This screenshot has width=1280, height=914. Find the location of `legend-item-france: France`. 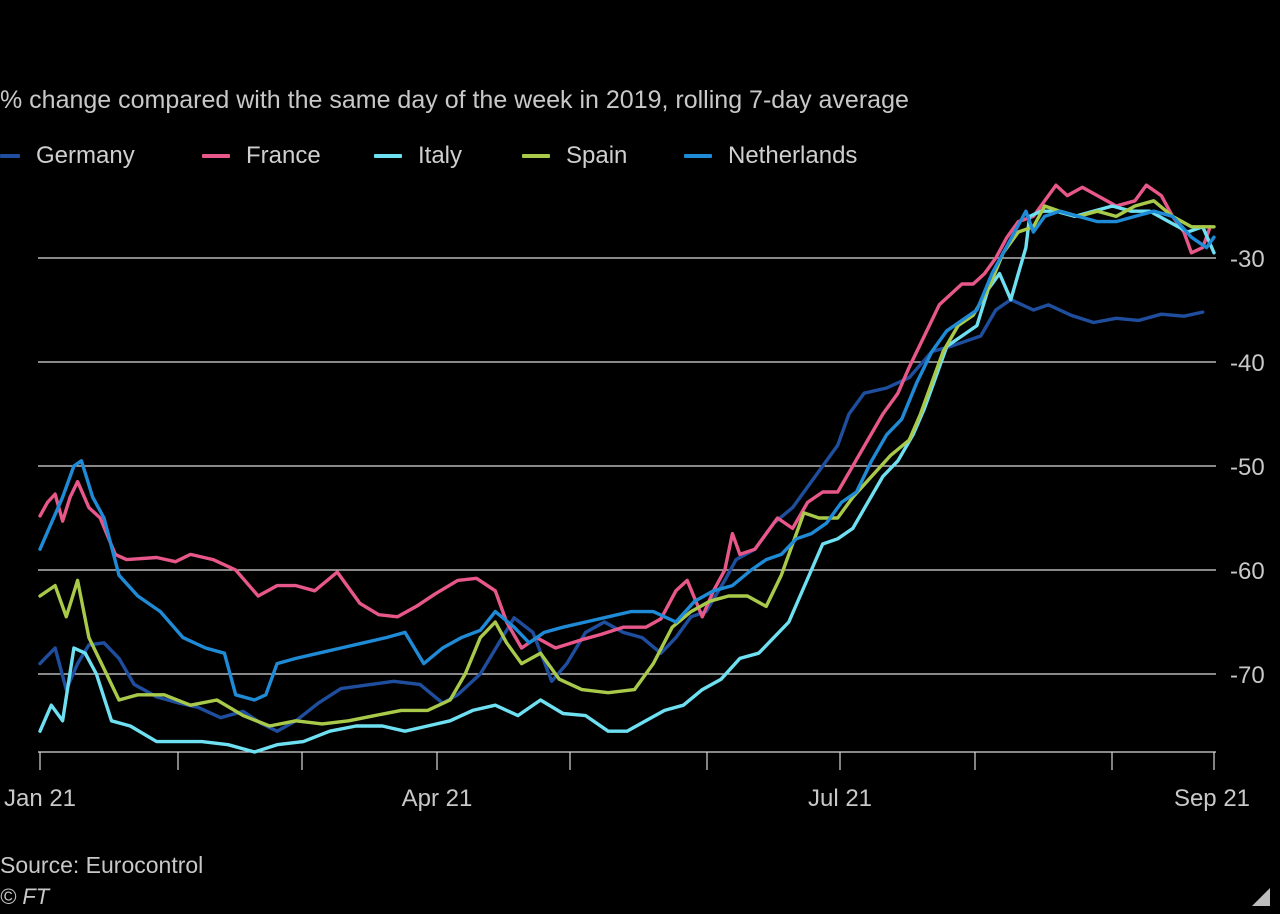

legend-item-france: France is located at coordinates (261, 156).